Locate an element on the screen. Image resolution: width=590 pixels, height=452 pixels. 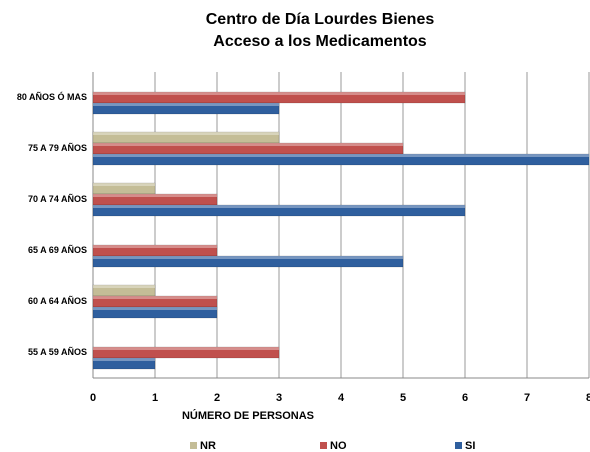
legend-label: SI is located at coordinates (470, 446).